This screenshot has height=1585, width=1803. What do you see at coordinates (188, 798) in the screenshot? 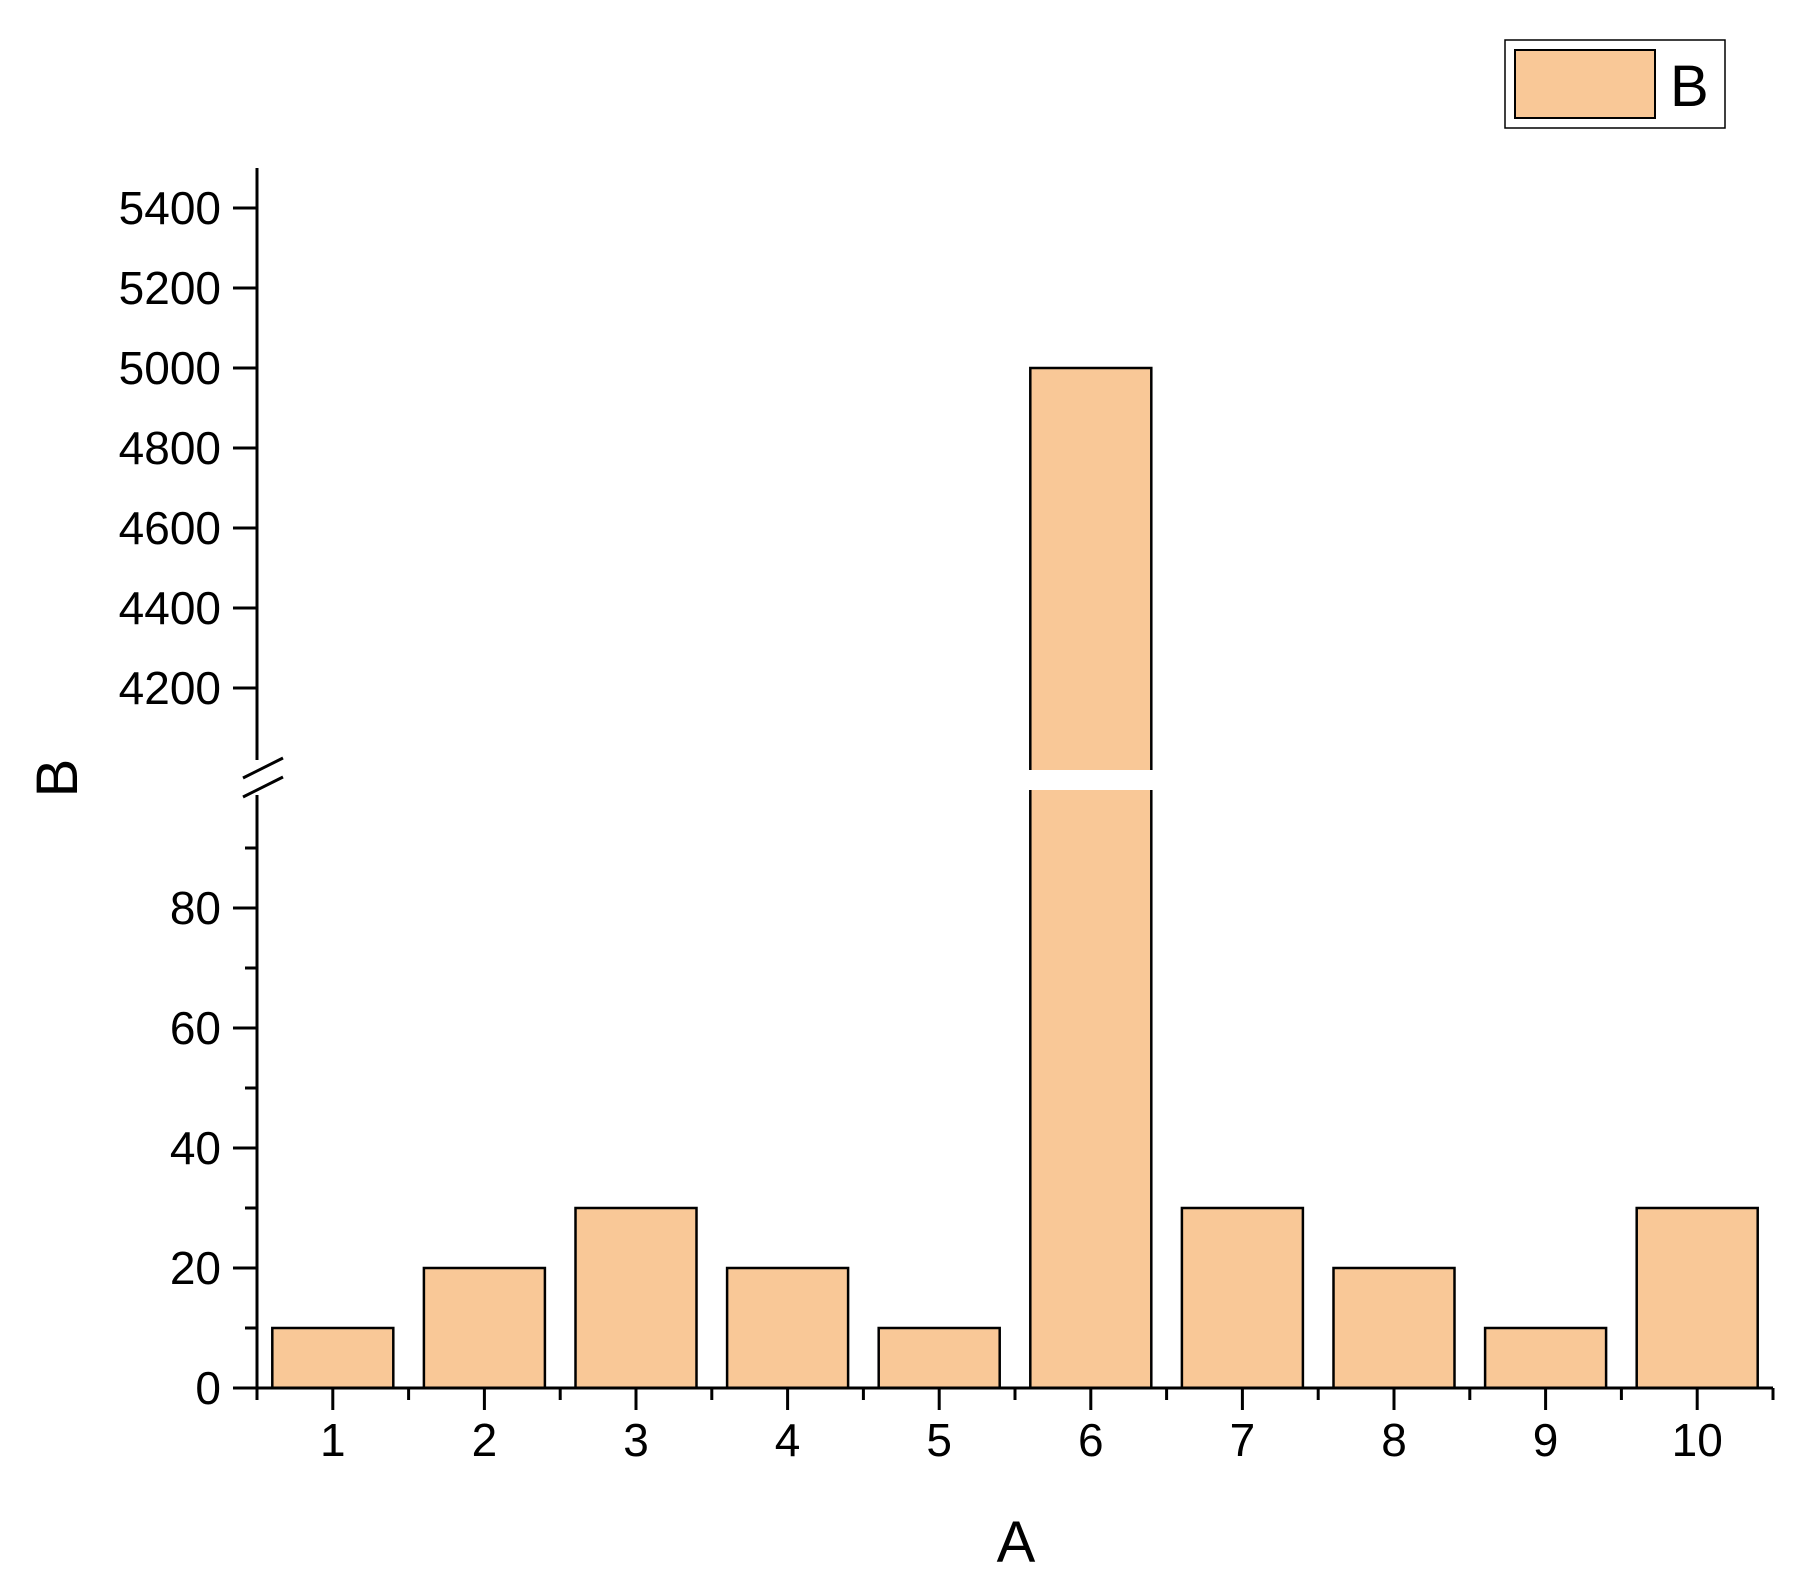
I see `y-ticks-group: 4200 4400 4600 4800 5000 5200 5400 0 20 40 60 80` at bounding box center [188, 798].